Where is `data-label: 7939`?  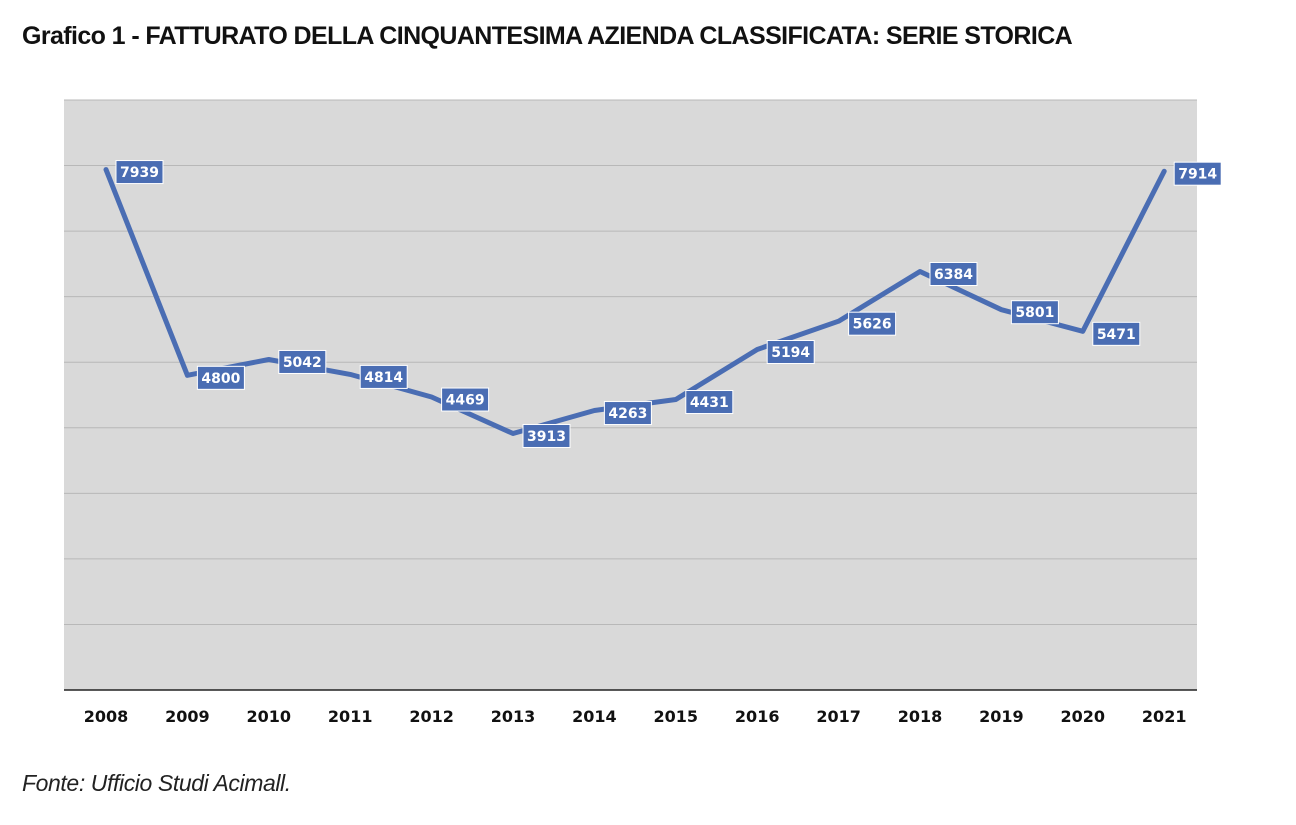 data-label: 7939 is located at coordinates (139, 172).